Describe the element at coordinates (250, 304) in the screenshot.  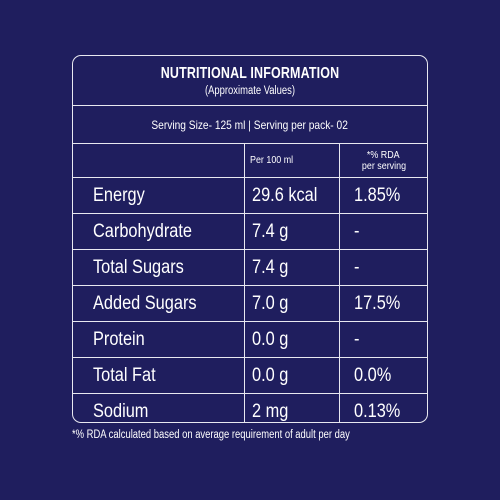
I see `table-row: Added Sugars 7.0 g 17.5%` at that location.